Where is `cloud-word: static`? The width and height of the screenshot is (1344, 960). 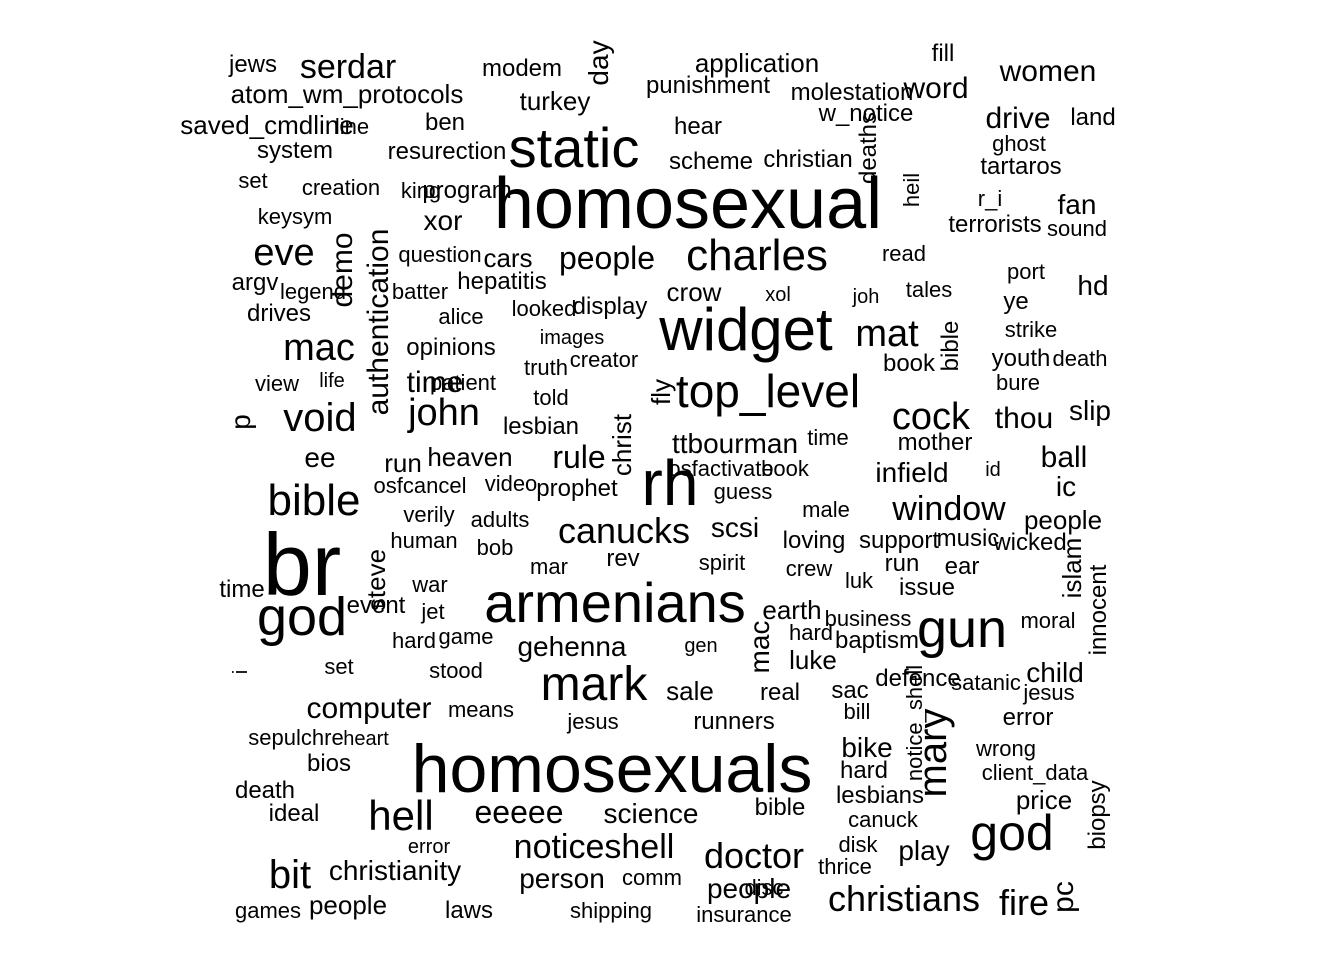 cloud-word: static is located at coordinates (574, 147).